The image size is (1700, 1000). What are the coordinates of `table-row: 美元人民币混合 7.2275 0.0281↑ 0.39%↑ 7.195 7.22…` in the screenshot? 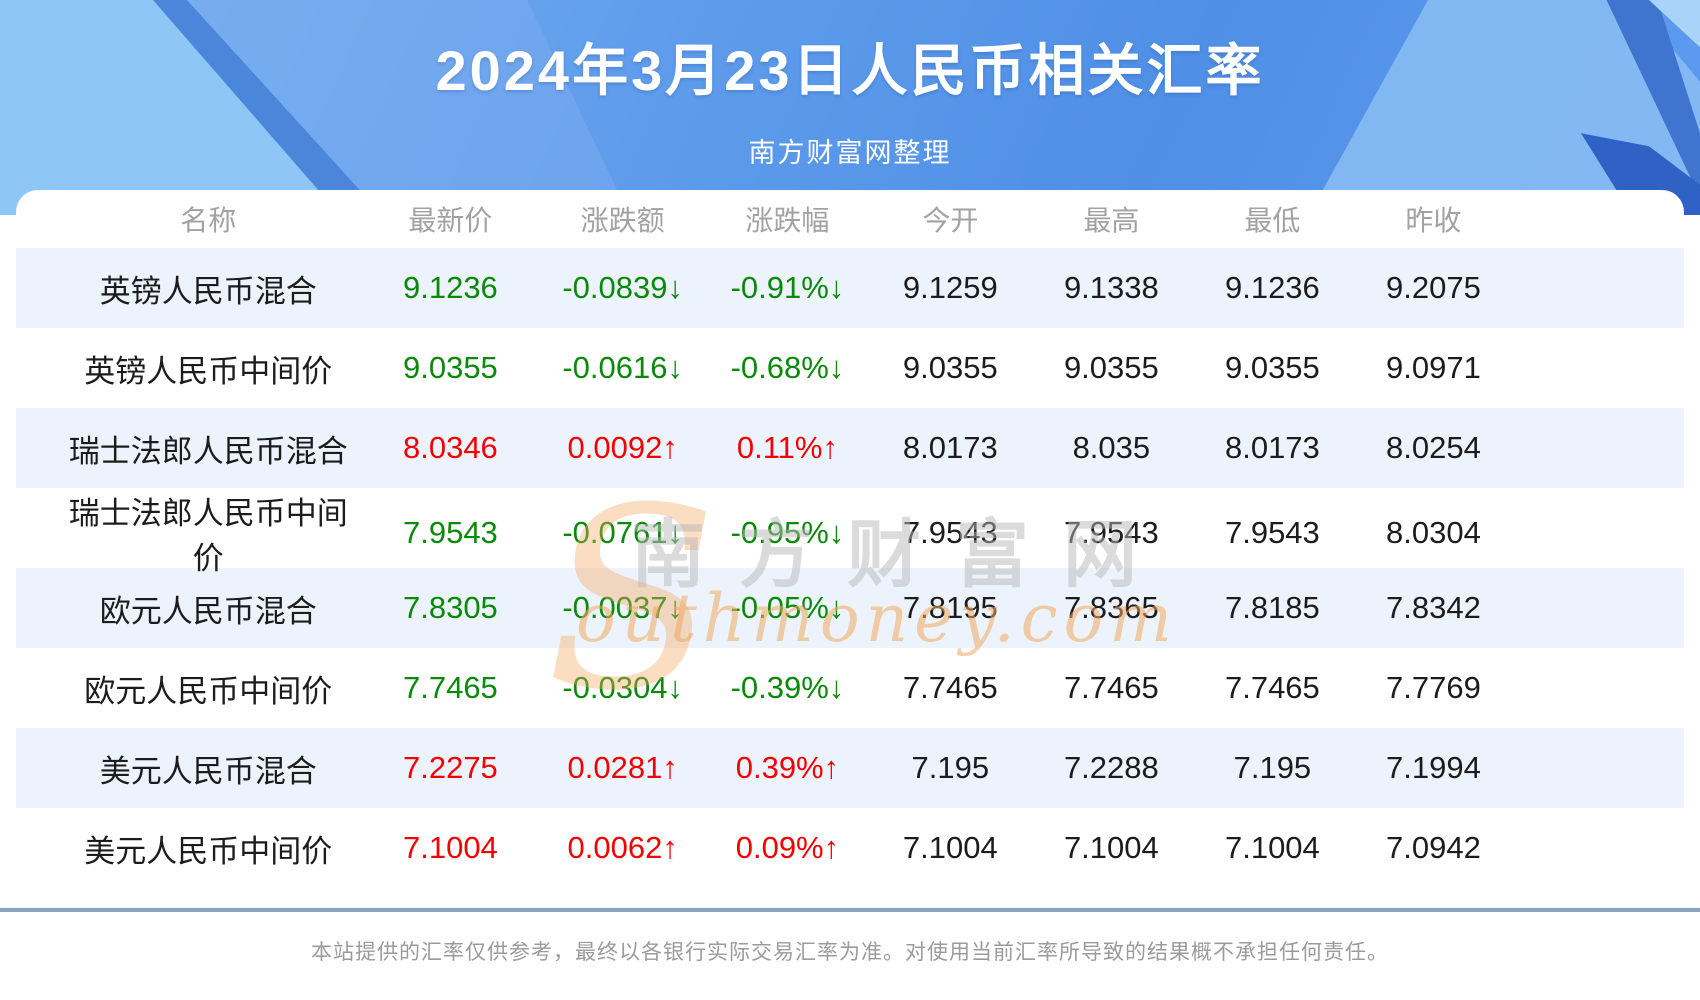 It's located at (765, 768).